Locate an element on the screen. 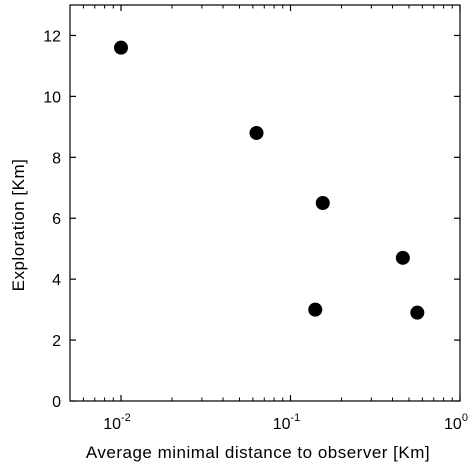  x-tick-exponent: -2 is located at coordinates (126, 418).